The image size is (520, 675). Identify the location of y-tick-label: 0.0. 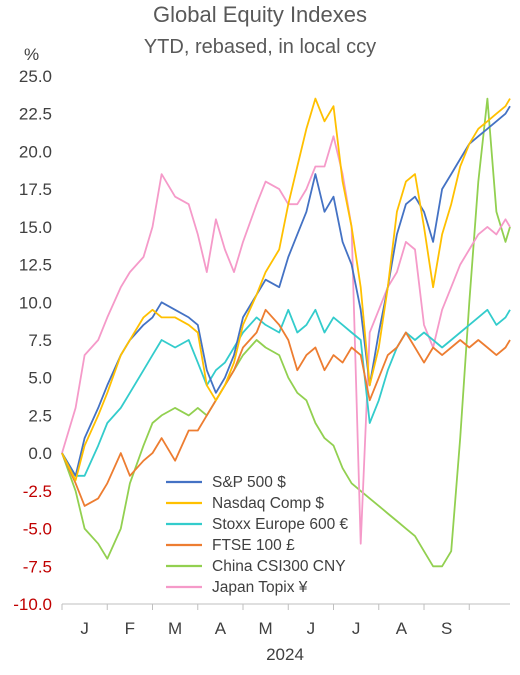
(40, 453).